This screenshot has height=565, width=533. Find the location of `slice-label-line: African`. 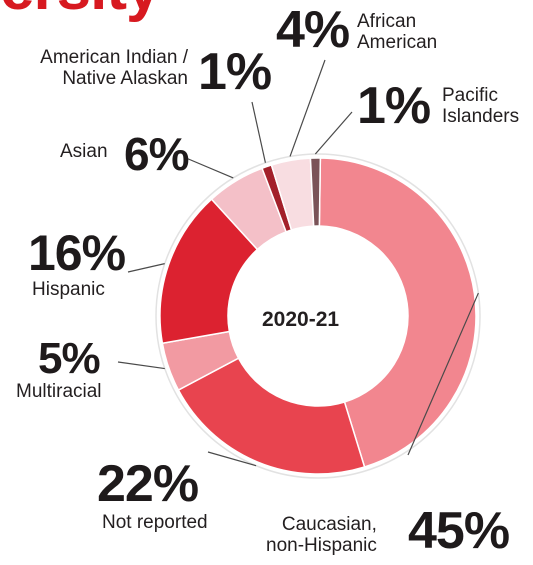

slice-label-line: African is located at coordinates (387, 21).